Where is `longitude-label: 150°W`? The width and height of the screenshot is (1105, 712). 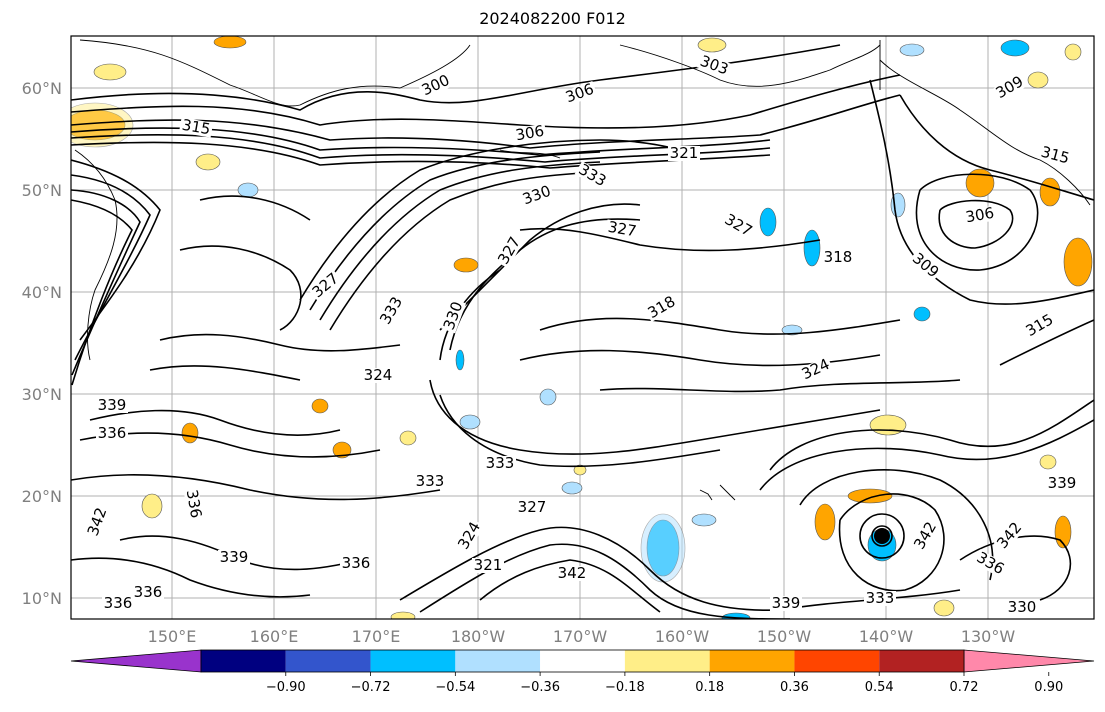 longitude-label: 150°W is located at coordinates (784, 636).